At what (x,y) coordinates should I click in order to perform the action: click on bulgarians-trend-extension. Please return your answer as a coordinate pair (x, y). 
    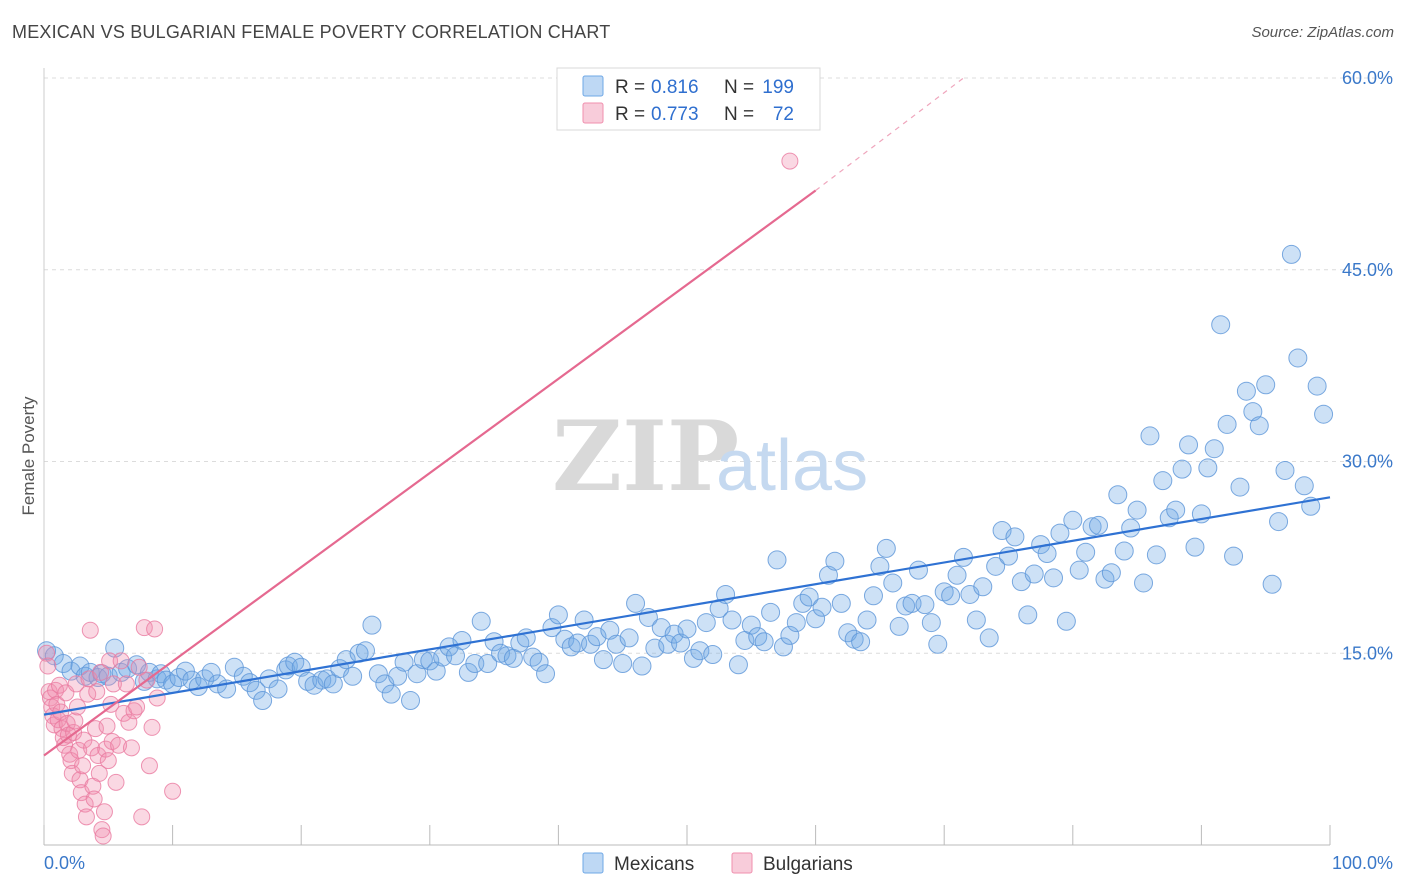
    Looking at the image, I should click on (889, 134).